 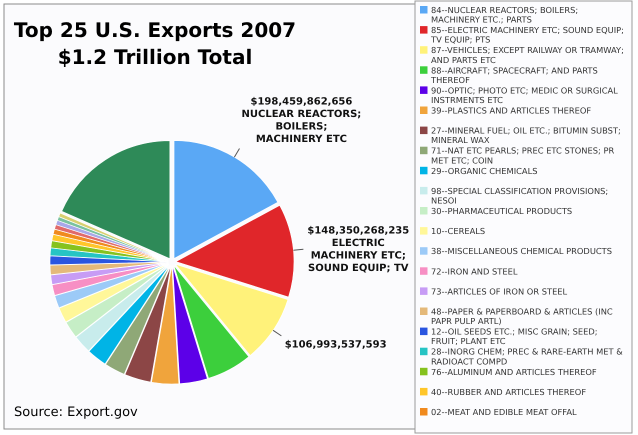 I want to click on legend-label: 48--PAPER & PAPERBOARD & ARTICLES (INC PAPR PULP ARTL), so click(x=522, y=316).